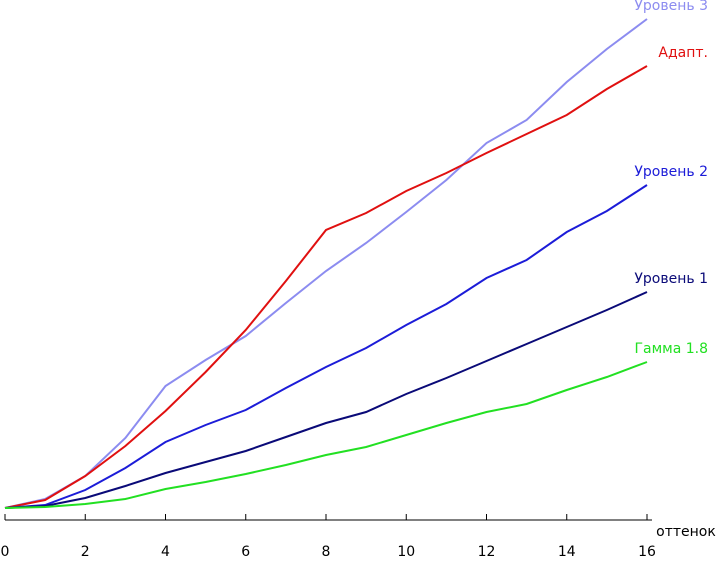 This screenshot has height=562, width=717. I want to click on series-label: Адапт., so click(683, 53).